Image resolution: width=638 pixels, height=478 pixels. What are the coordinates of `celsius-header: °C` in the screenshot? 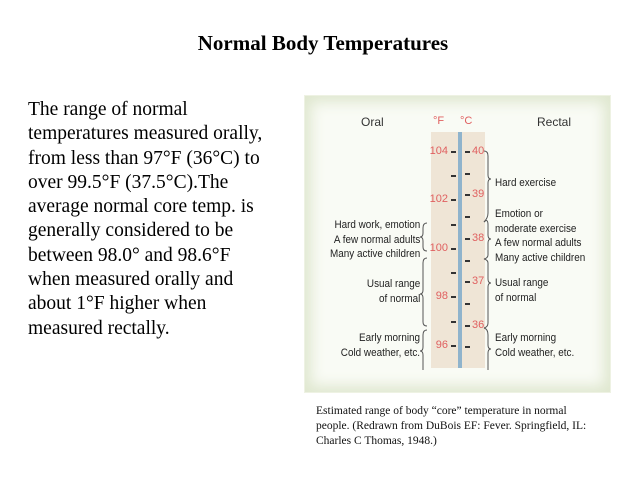 It's located at (466, 121).